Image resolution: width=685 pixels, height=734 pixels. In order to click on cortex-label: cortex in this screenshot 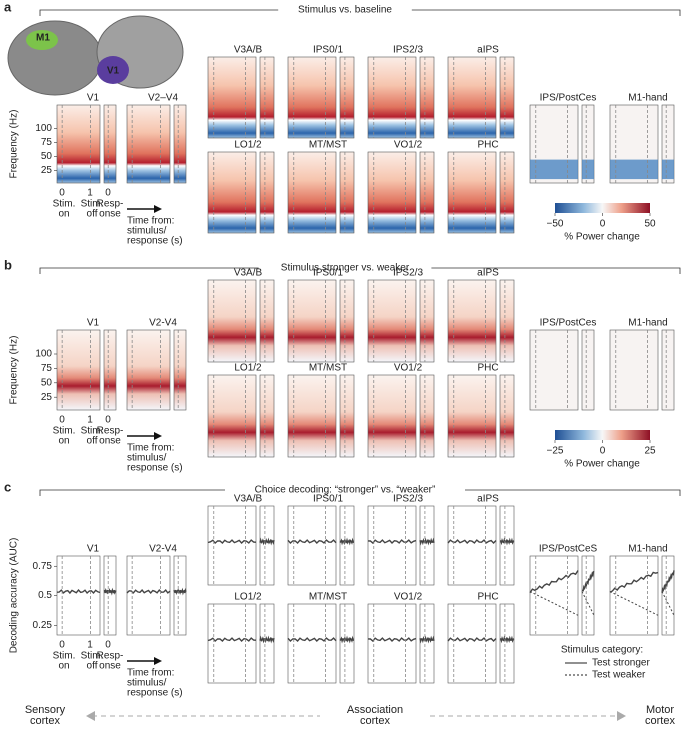, I will do `click(660, 721)`.